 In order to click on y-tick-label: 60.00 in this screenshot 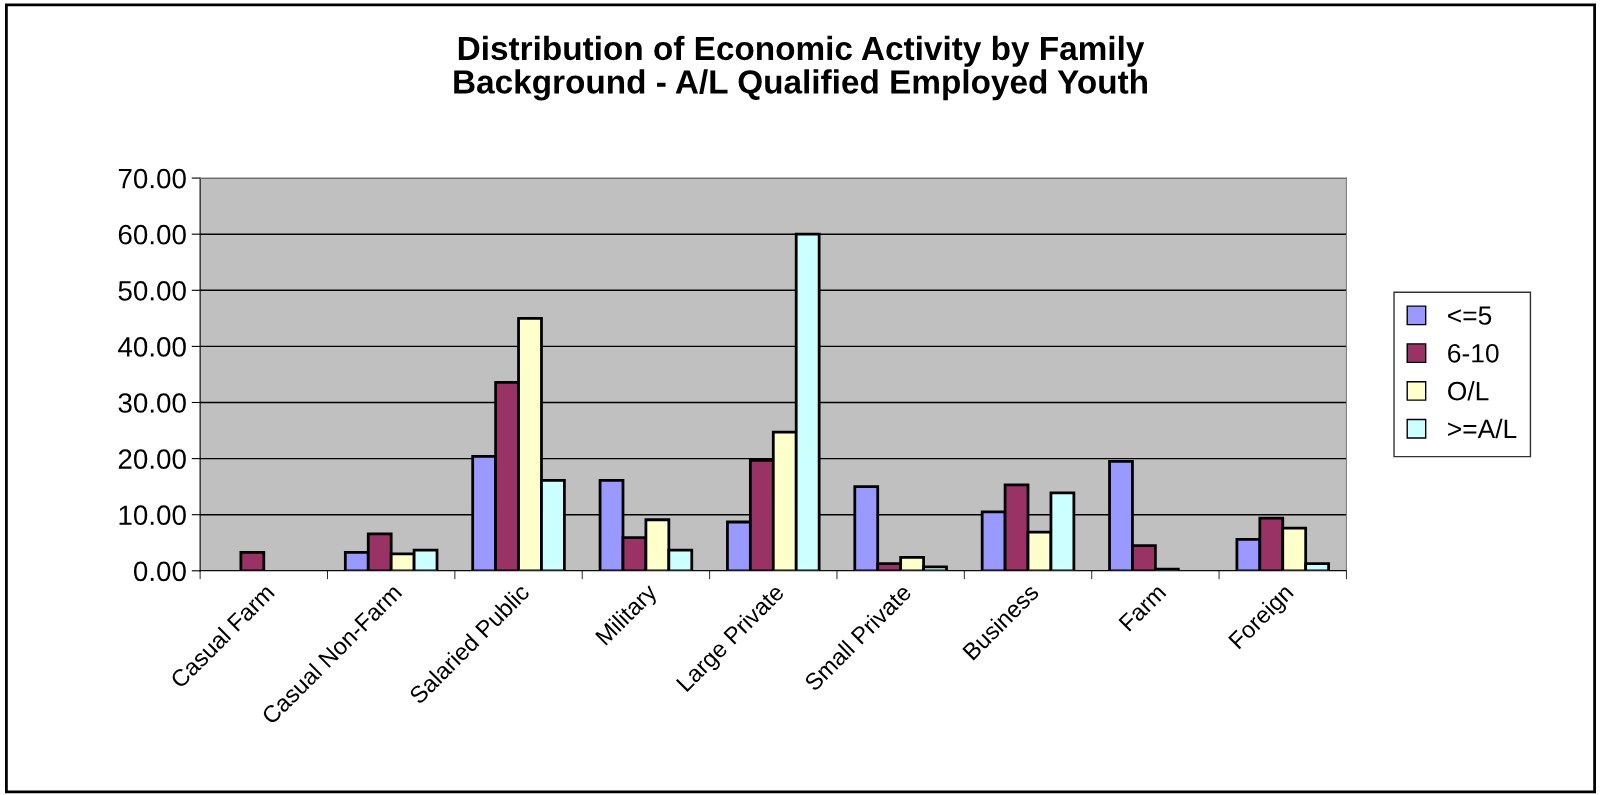, I will do `click(152, 234)`.